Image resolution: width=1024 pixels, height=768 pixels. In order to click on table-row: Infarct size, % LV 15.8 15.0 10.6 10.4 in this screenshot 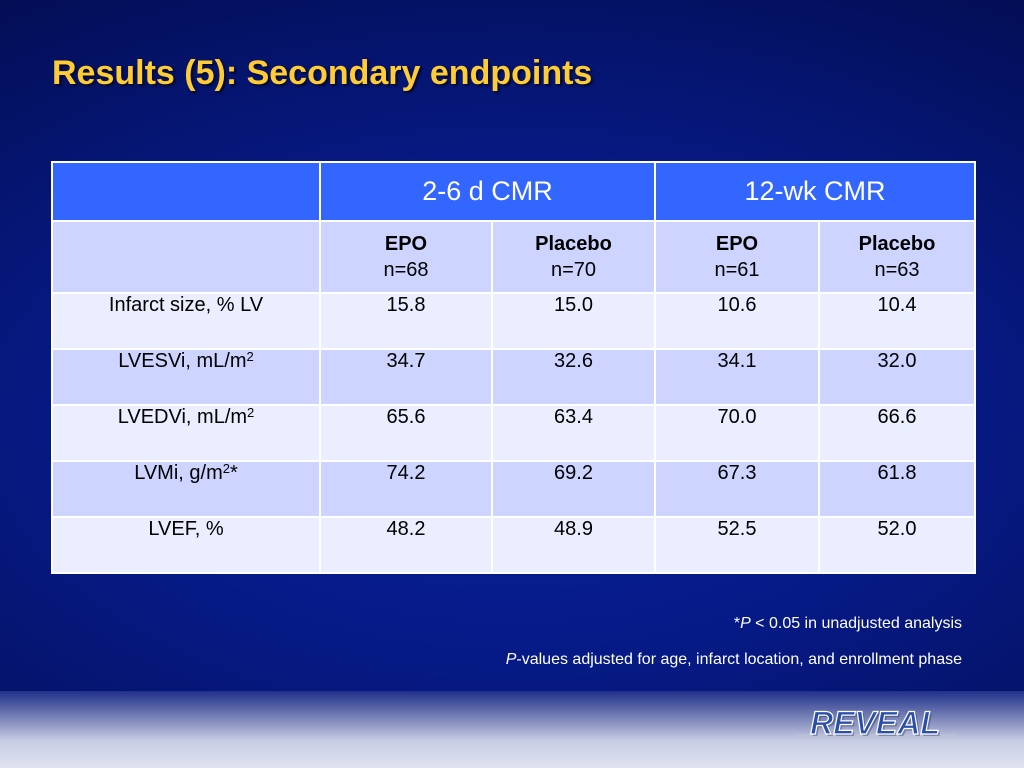, I will do `click(514, 321)`.